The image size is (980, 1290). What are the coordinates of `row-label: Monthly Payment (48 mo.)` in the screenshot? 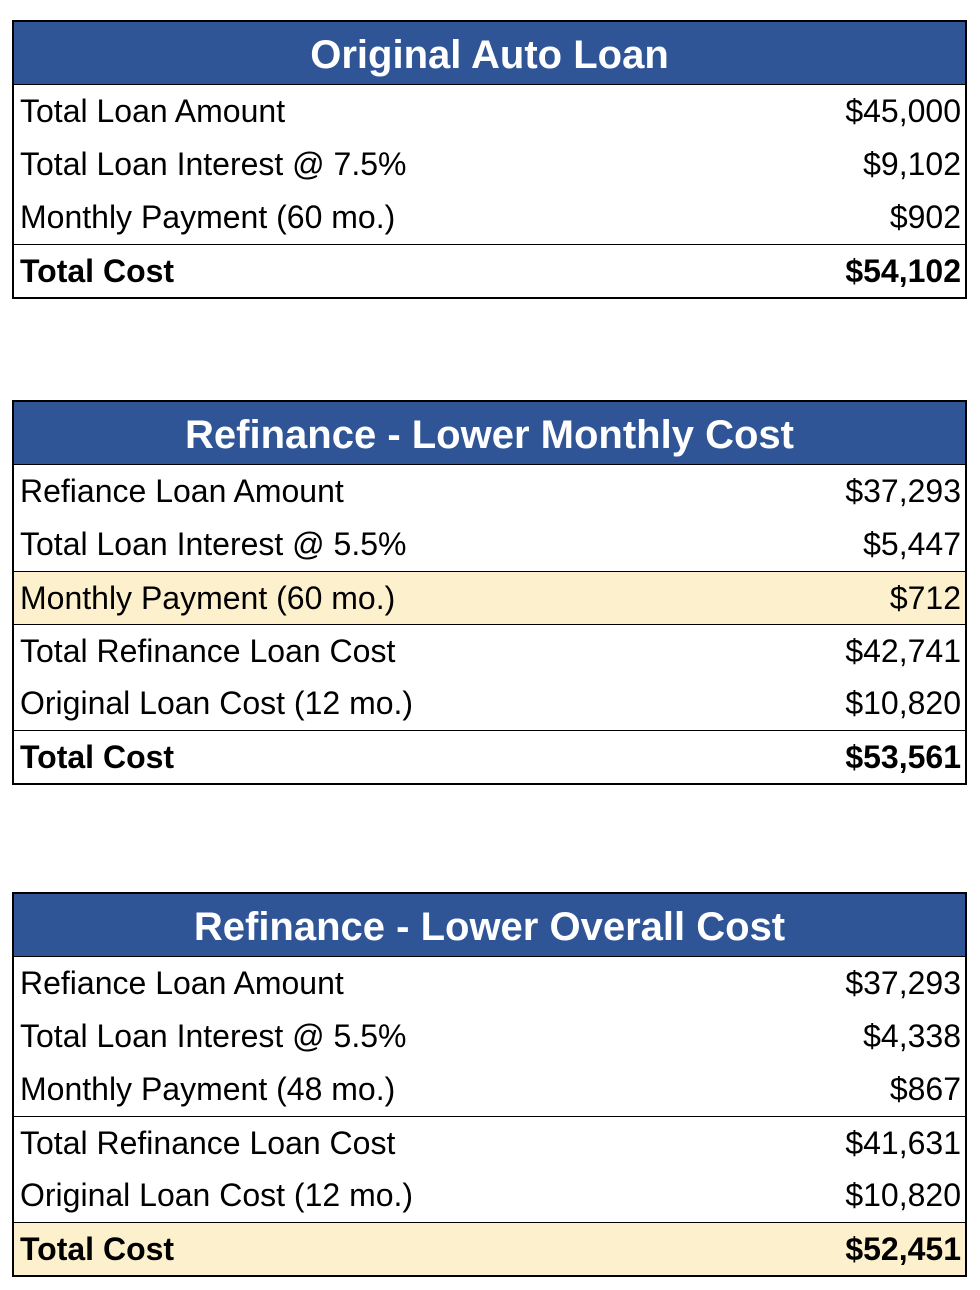 It's located at (208, 1089).